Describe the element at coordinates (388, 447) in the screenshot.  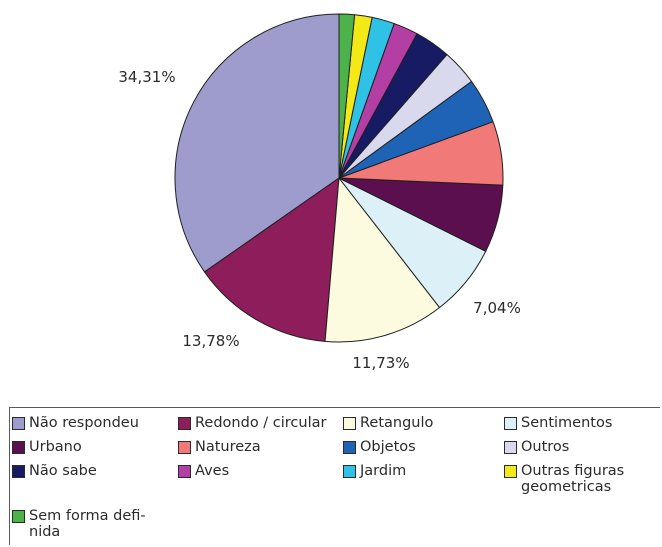
I see `legend-label: Objetos` at that location.